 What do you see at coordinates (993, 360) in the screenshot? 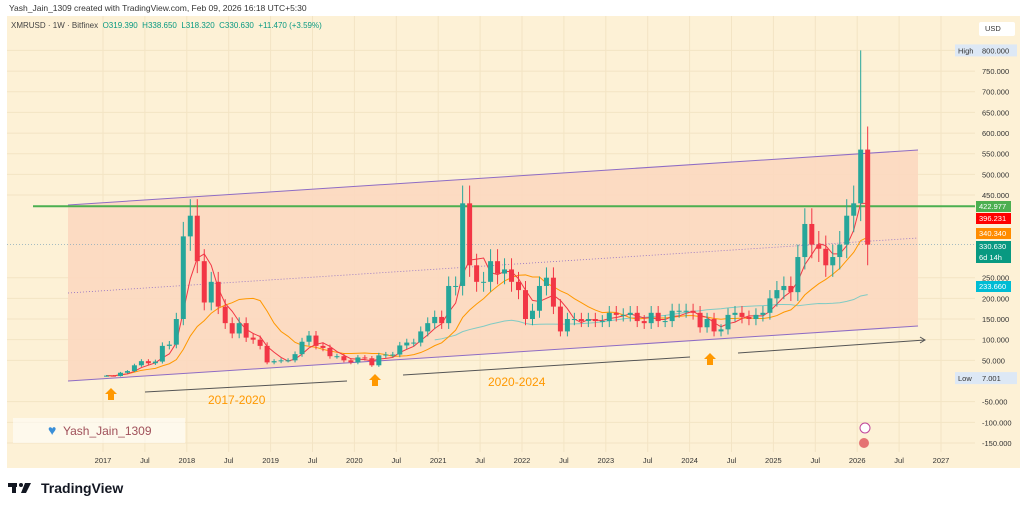
I see `y-tick-label: 50.000` at bounding box center [993, 360].